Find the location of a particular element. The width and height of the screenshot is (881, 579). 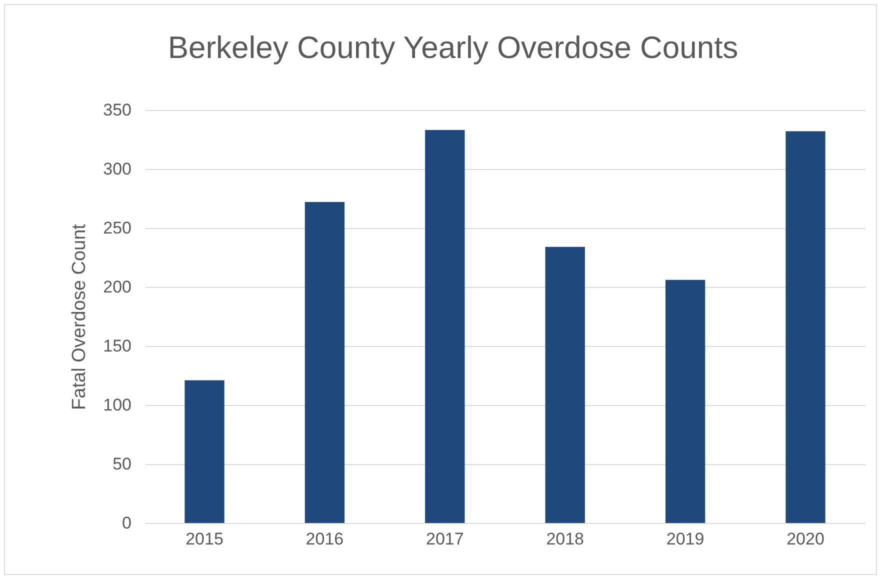

x-tick-label: 2018 is located at coordinates (565, 539).